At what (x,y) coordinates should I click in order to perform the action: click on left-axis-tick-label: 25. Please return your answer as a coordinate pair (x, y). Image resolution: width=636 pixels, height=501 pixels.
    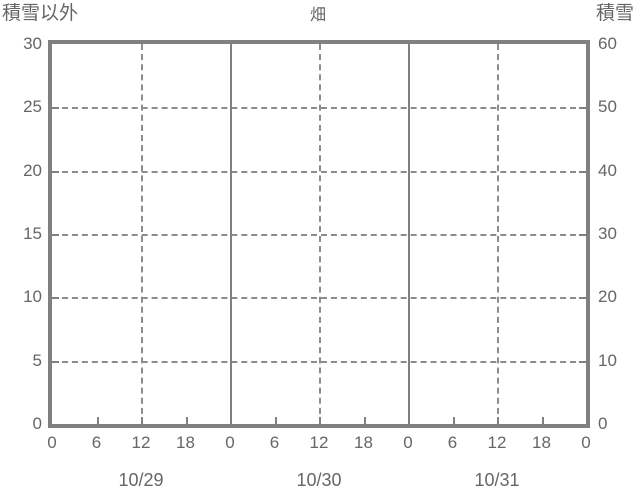
    Looking at the image, I should click on (32, 107).